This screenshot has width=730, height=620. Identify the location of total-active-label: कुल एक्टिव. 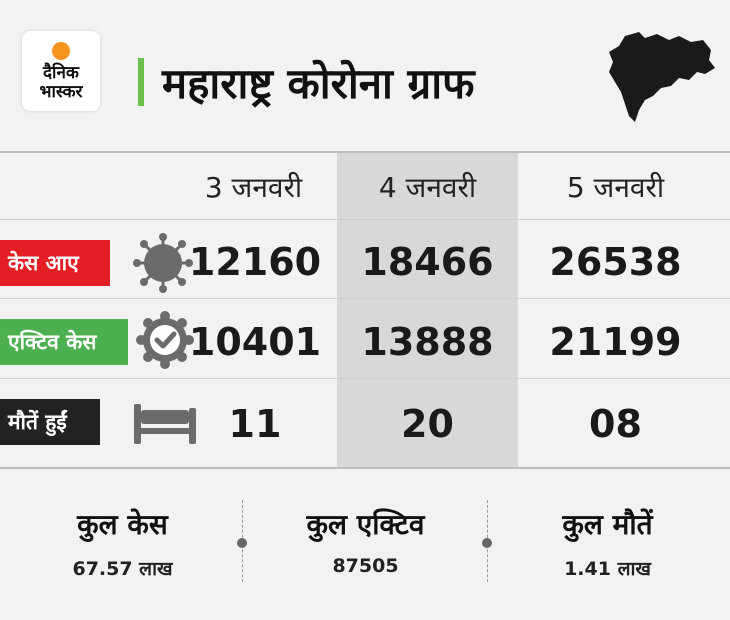
(365, 524).